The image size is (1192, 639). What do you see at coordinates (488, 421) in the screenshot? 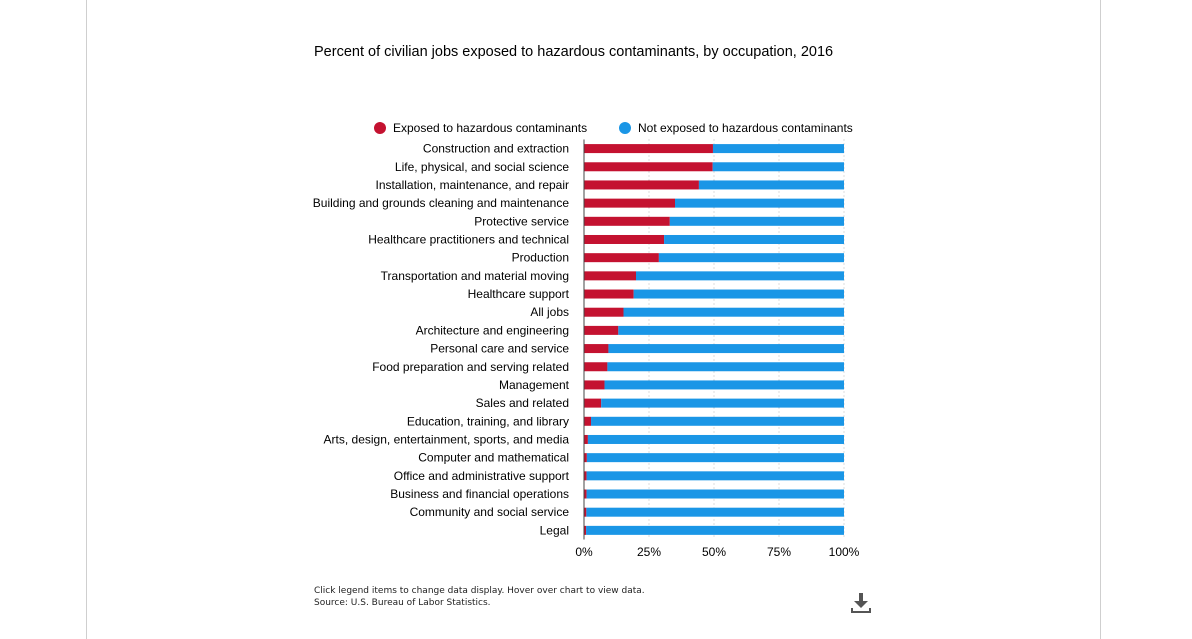
I see `category-label: Education, training, and library` at bounding box center [488, 421].